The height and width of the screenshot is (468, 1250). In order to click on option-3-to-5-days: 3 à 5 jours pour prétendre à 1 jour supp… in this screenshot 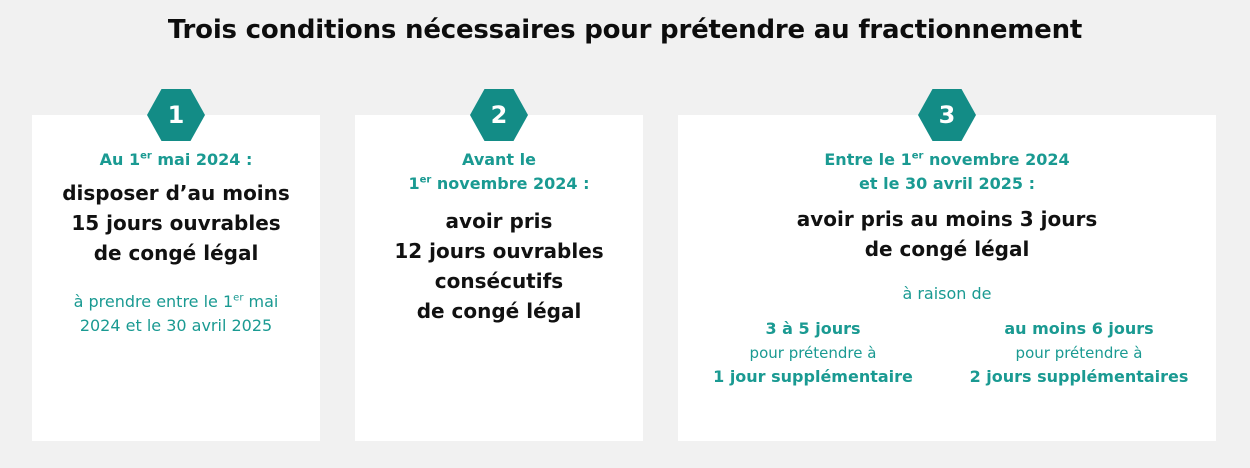, I will do `click(813, 352)`.